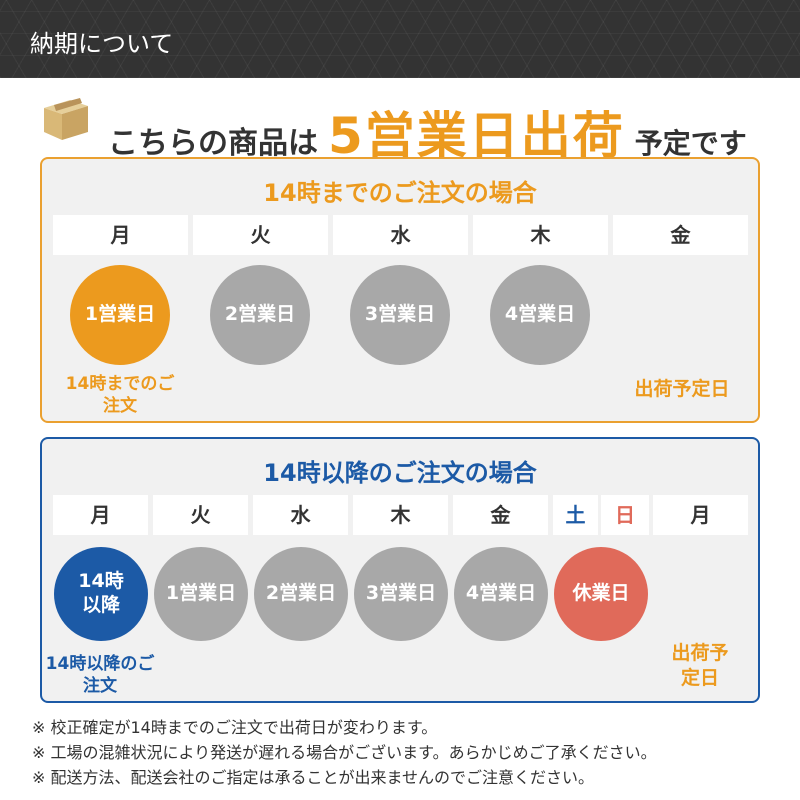 This screenshot has height=800, width=800. I want to click on note-3: ※ 配送方法、配送会社のご指定は承ることが出来ませんのでご注意ください。, so click(313, 777).